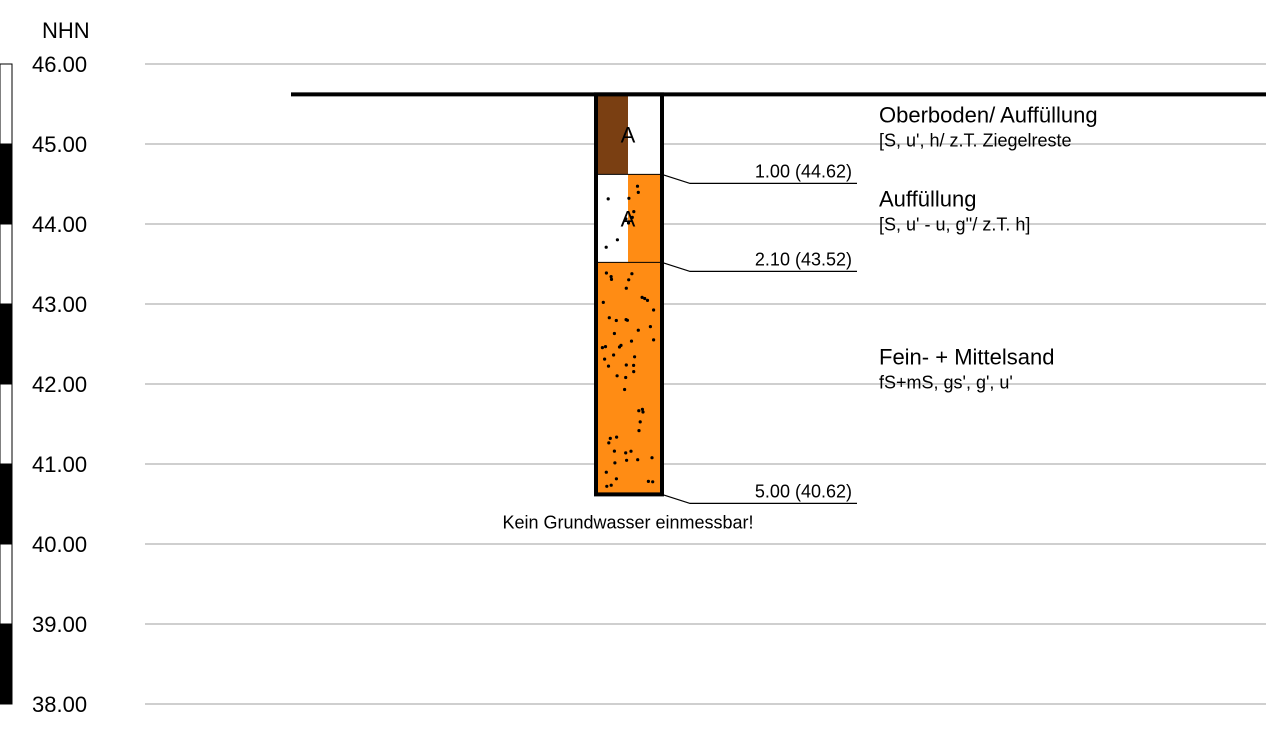  What do you see at coordinates (803, 171) in the screenshot?
I see `depth-label: 1.00 (44.62)` at bounding box center [803, 171].